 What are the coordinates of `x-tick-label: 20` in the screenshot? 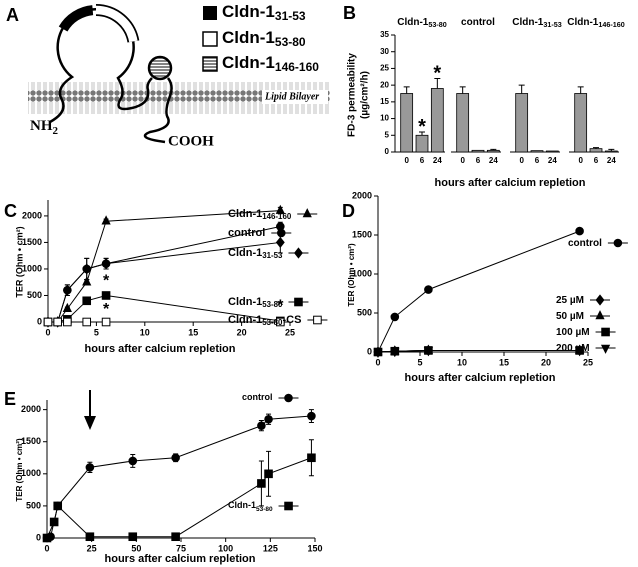 It's located at (242, 332).